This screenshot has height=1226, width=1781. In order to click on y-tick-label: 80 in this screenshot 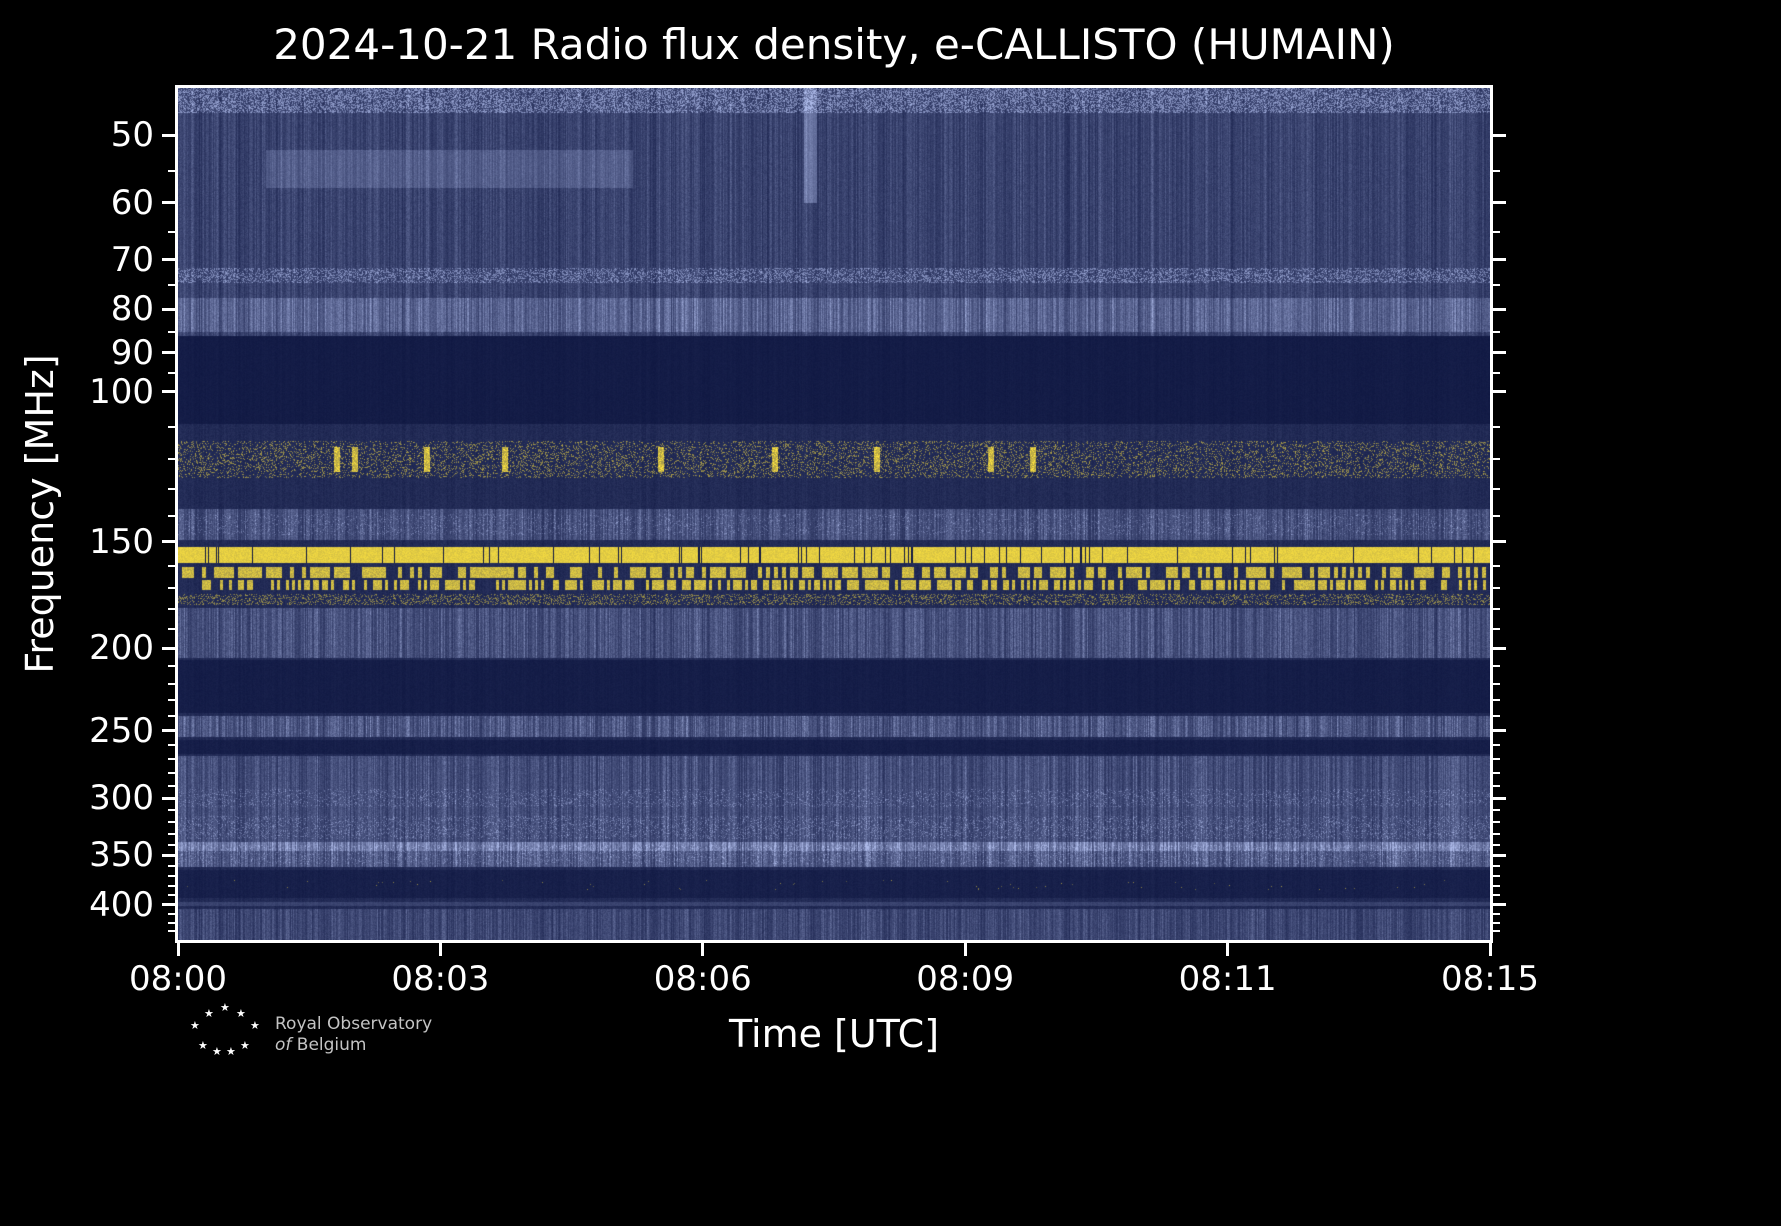, I will do `click(132, 309)`.